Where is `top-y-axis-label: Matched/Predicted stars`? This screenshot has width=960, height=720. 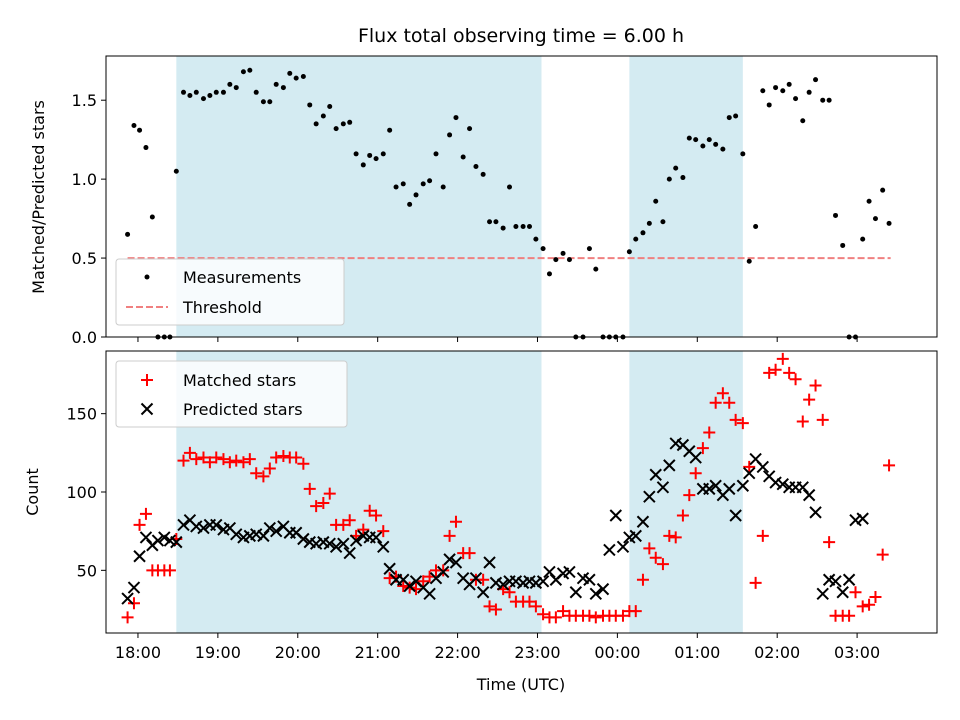 top-y-axis-label: Matched/Predicted stars is located at coordinates (38, 197).